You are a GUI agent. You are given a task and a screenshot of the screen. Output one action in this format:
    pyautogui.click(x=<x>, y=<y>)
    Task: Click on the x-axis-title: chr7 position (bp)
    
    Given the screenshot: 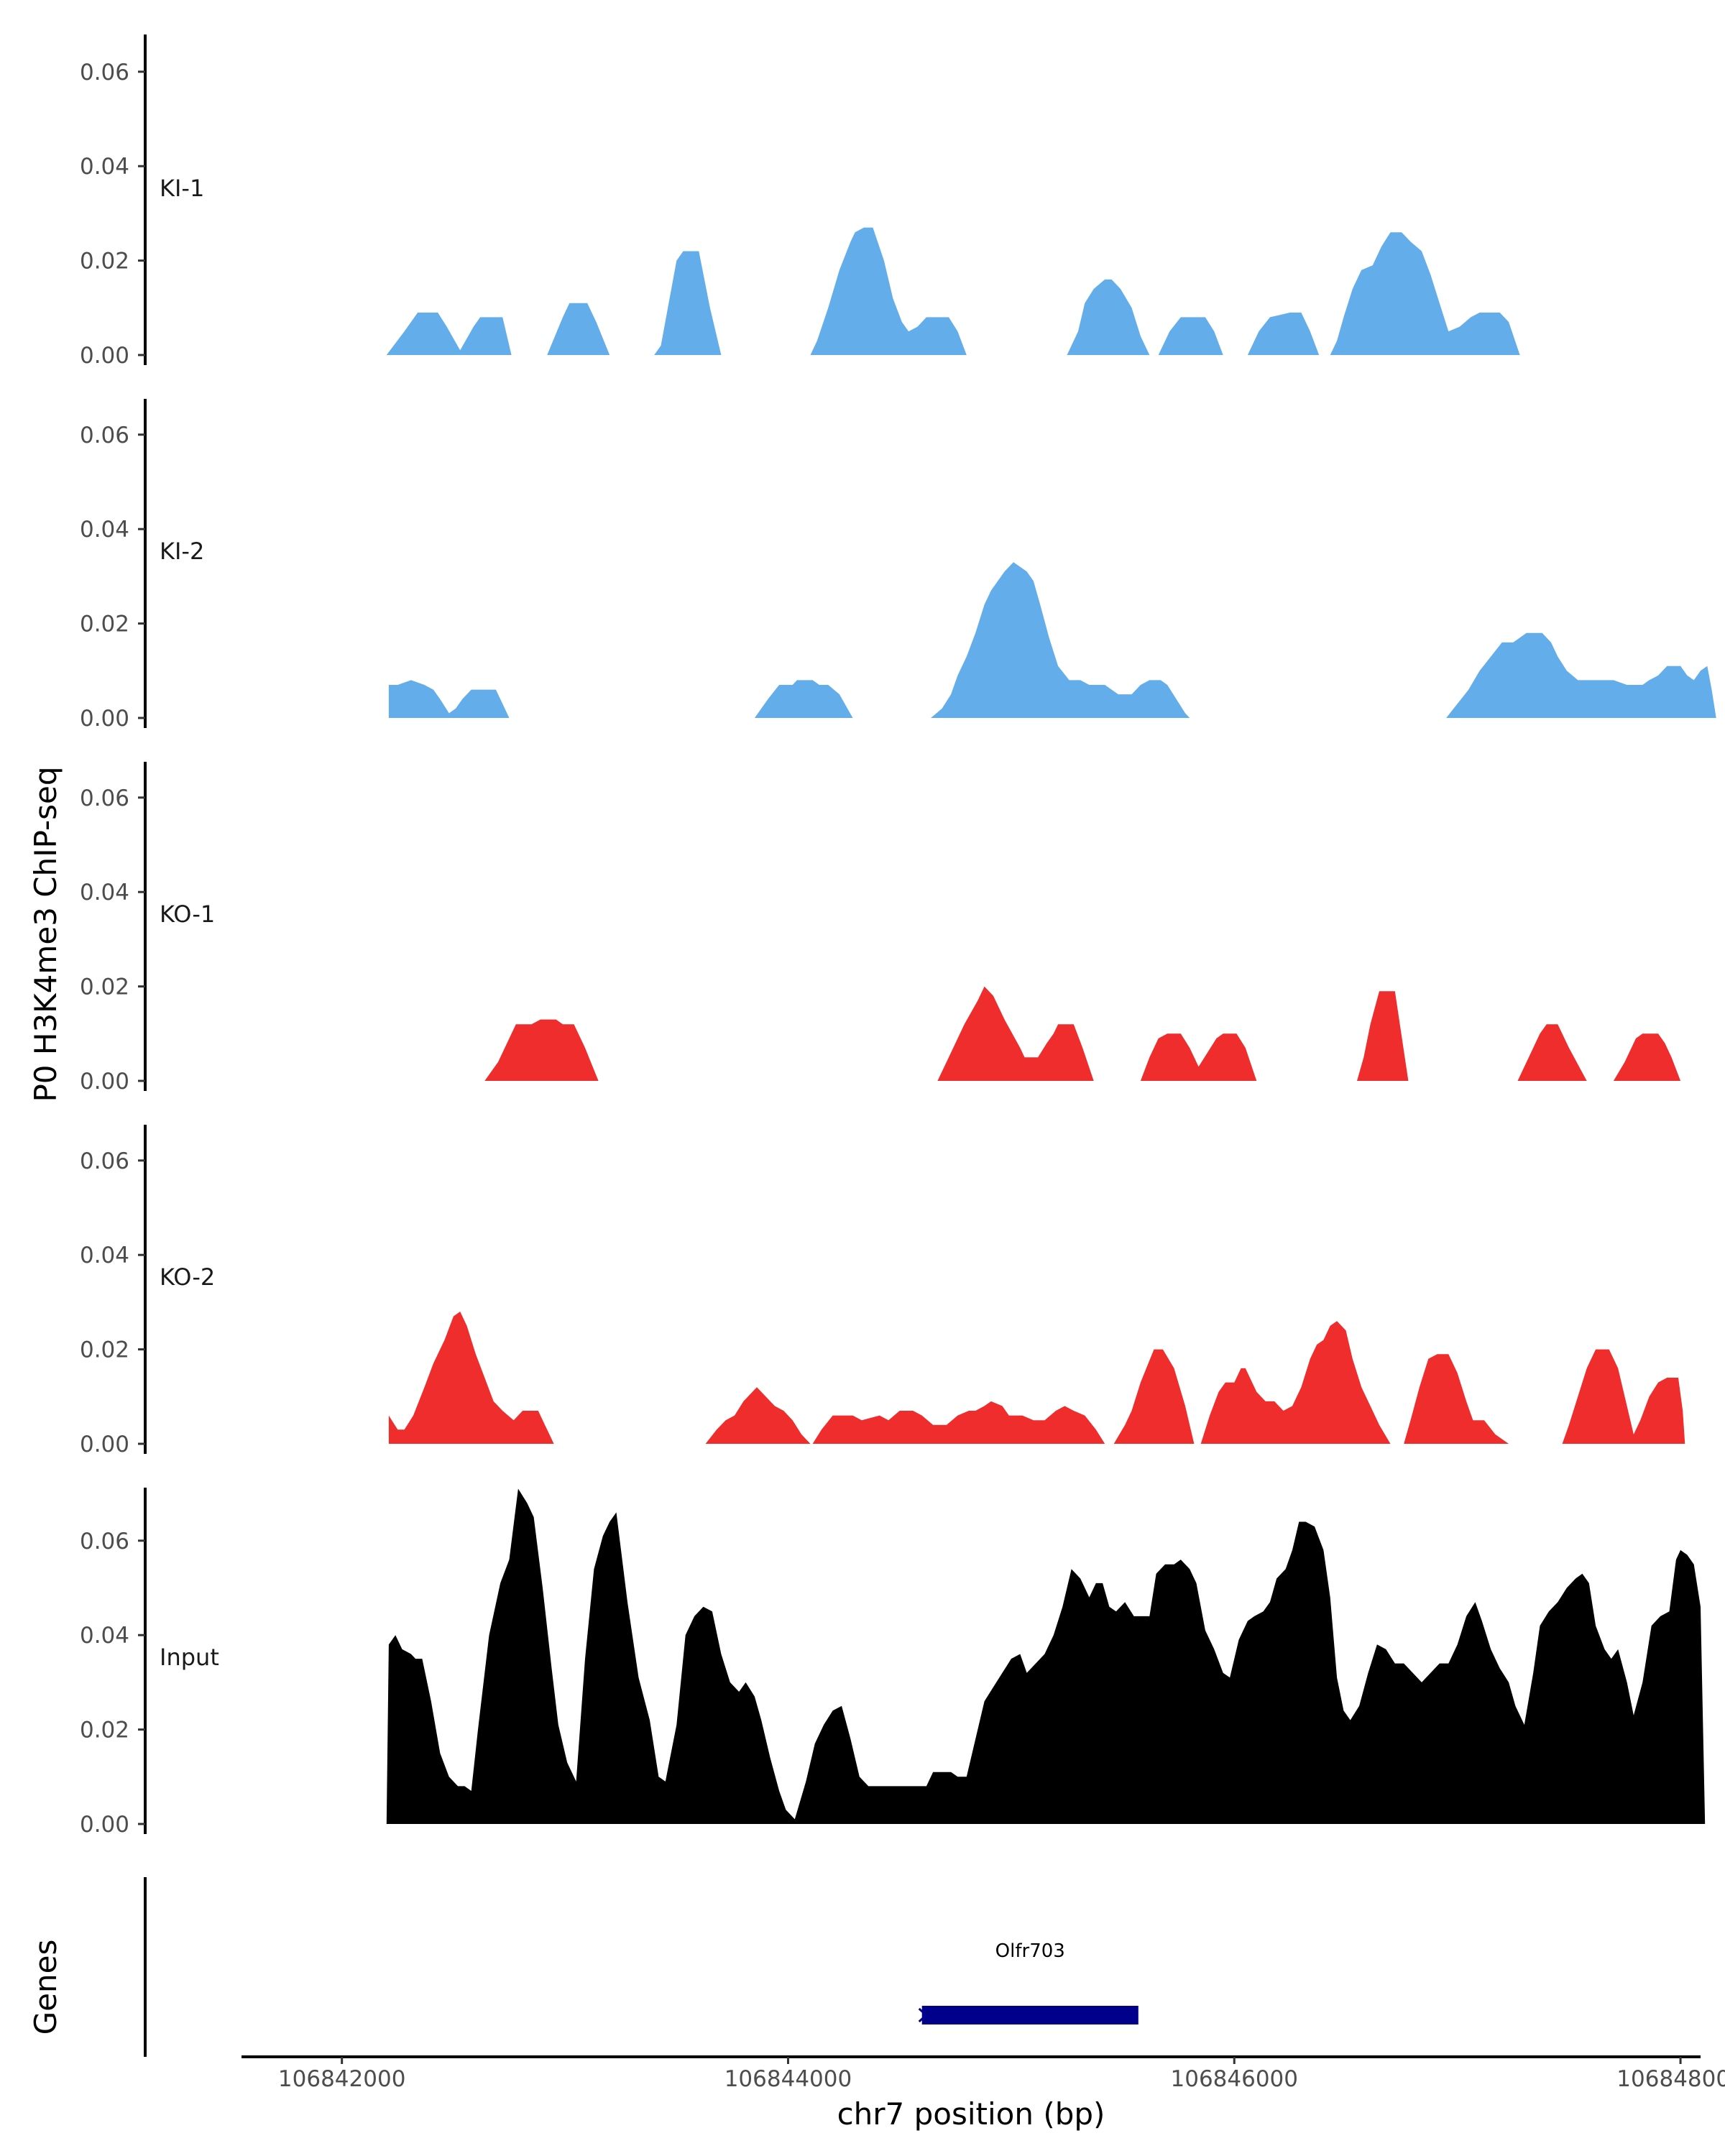 What is the action you would take?
    pyautogui.click(x=971, y=2114)
    